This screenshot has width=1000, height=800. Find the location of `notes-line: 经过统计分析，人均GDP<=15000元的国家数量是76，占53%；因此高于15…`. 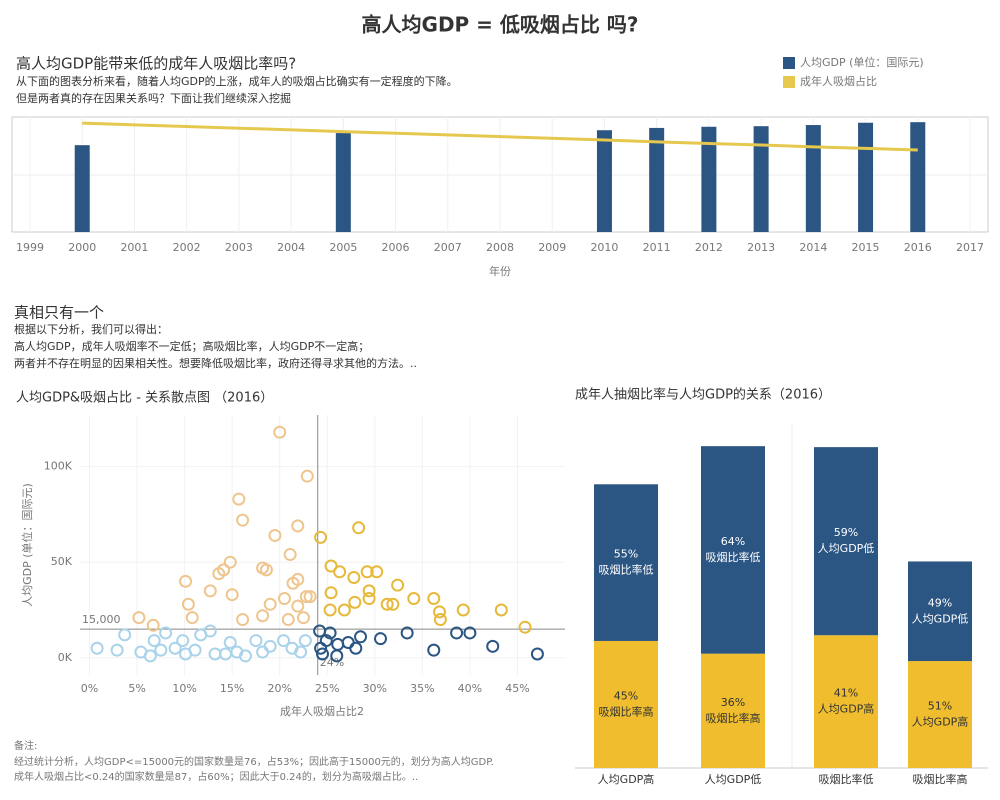

notes-line: 经过统计分析，人均GDP<=15000元的国家数量是76，占53%；因此高于15… is located at coordinates (254, 761).